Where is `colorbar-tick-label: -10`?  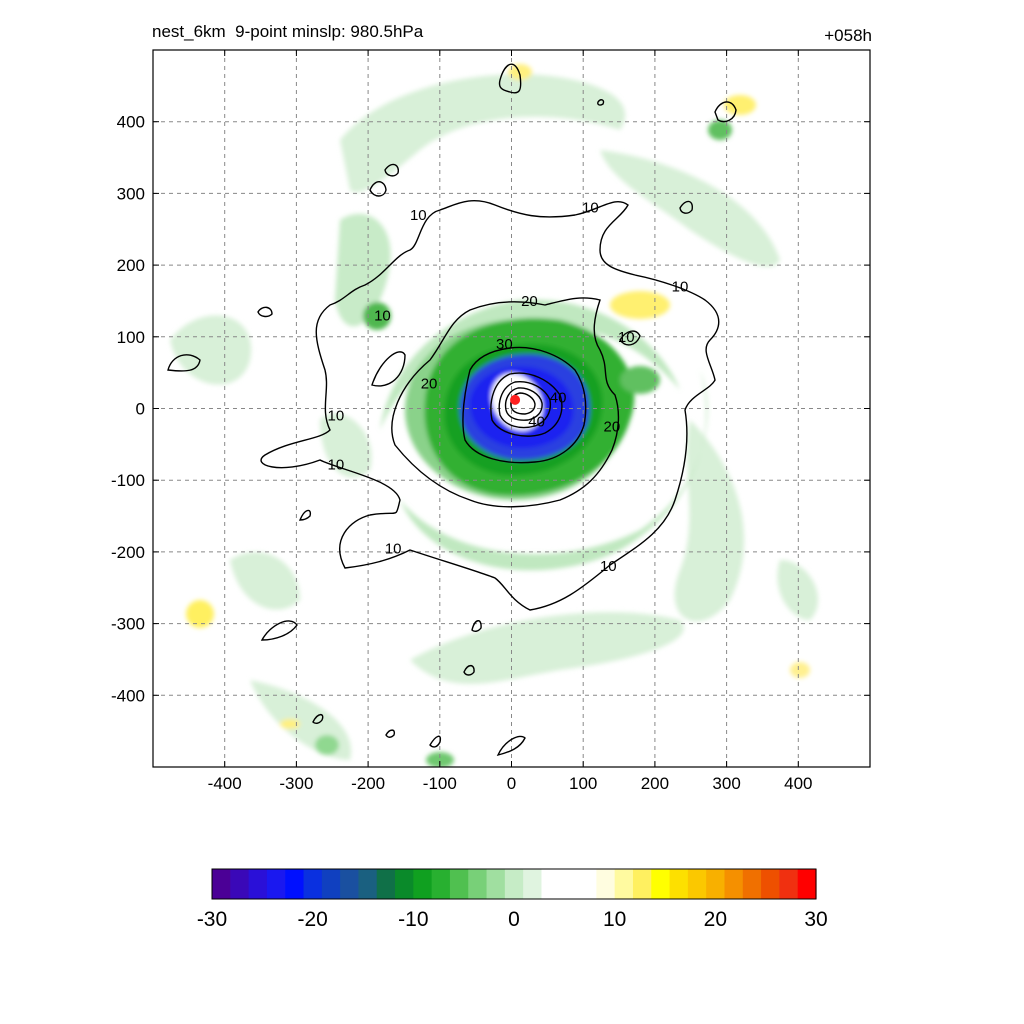
colorbar-tick-label: -10 is located at coordinates (413, 919).